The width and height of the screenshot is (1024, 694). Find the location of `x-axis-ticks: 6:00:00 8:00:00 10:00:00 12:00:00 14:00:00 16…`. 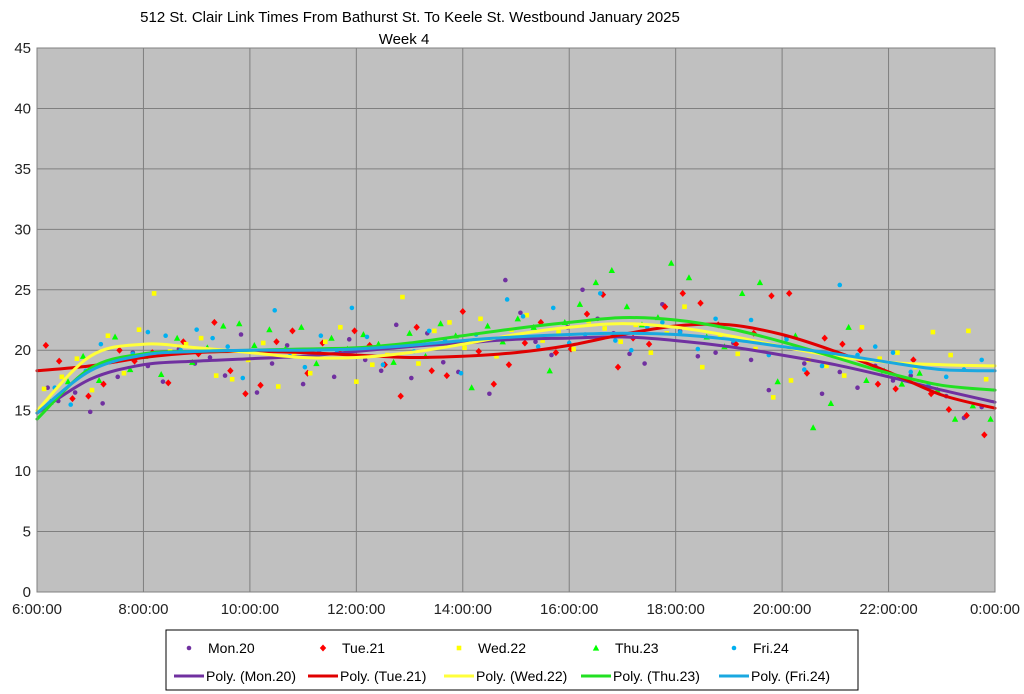

x-axis-ticks: 6:00:00 8:00:00 10:00:00 12:00:00 14:00:00 16… is located at coordinates (516, 609).